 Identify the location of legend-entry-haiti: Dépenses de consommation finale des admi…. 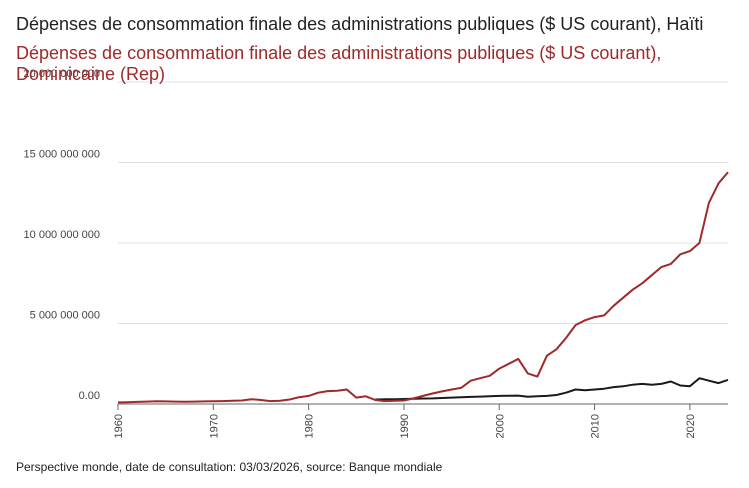
(360, 24).